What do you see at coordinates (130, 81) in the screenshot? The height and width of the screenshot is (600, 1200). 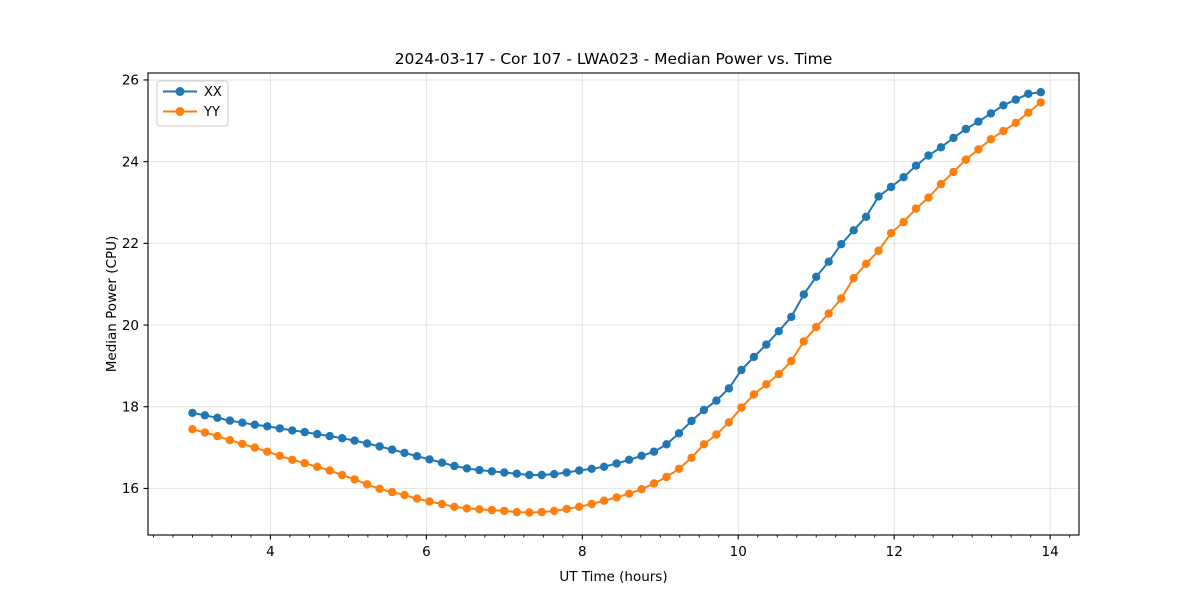 I see `y-tick-label: 26` at bounding box center [130, 81].